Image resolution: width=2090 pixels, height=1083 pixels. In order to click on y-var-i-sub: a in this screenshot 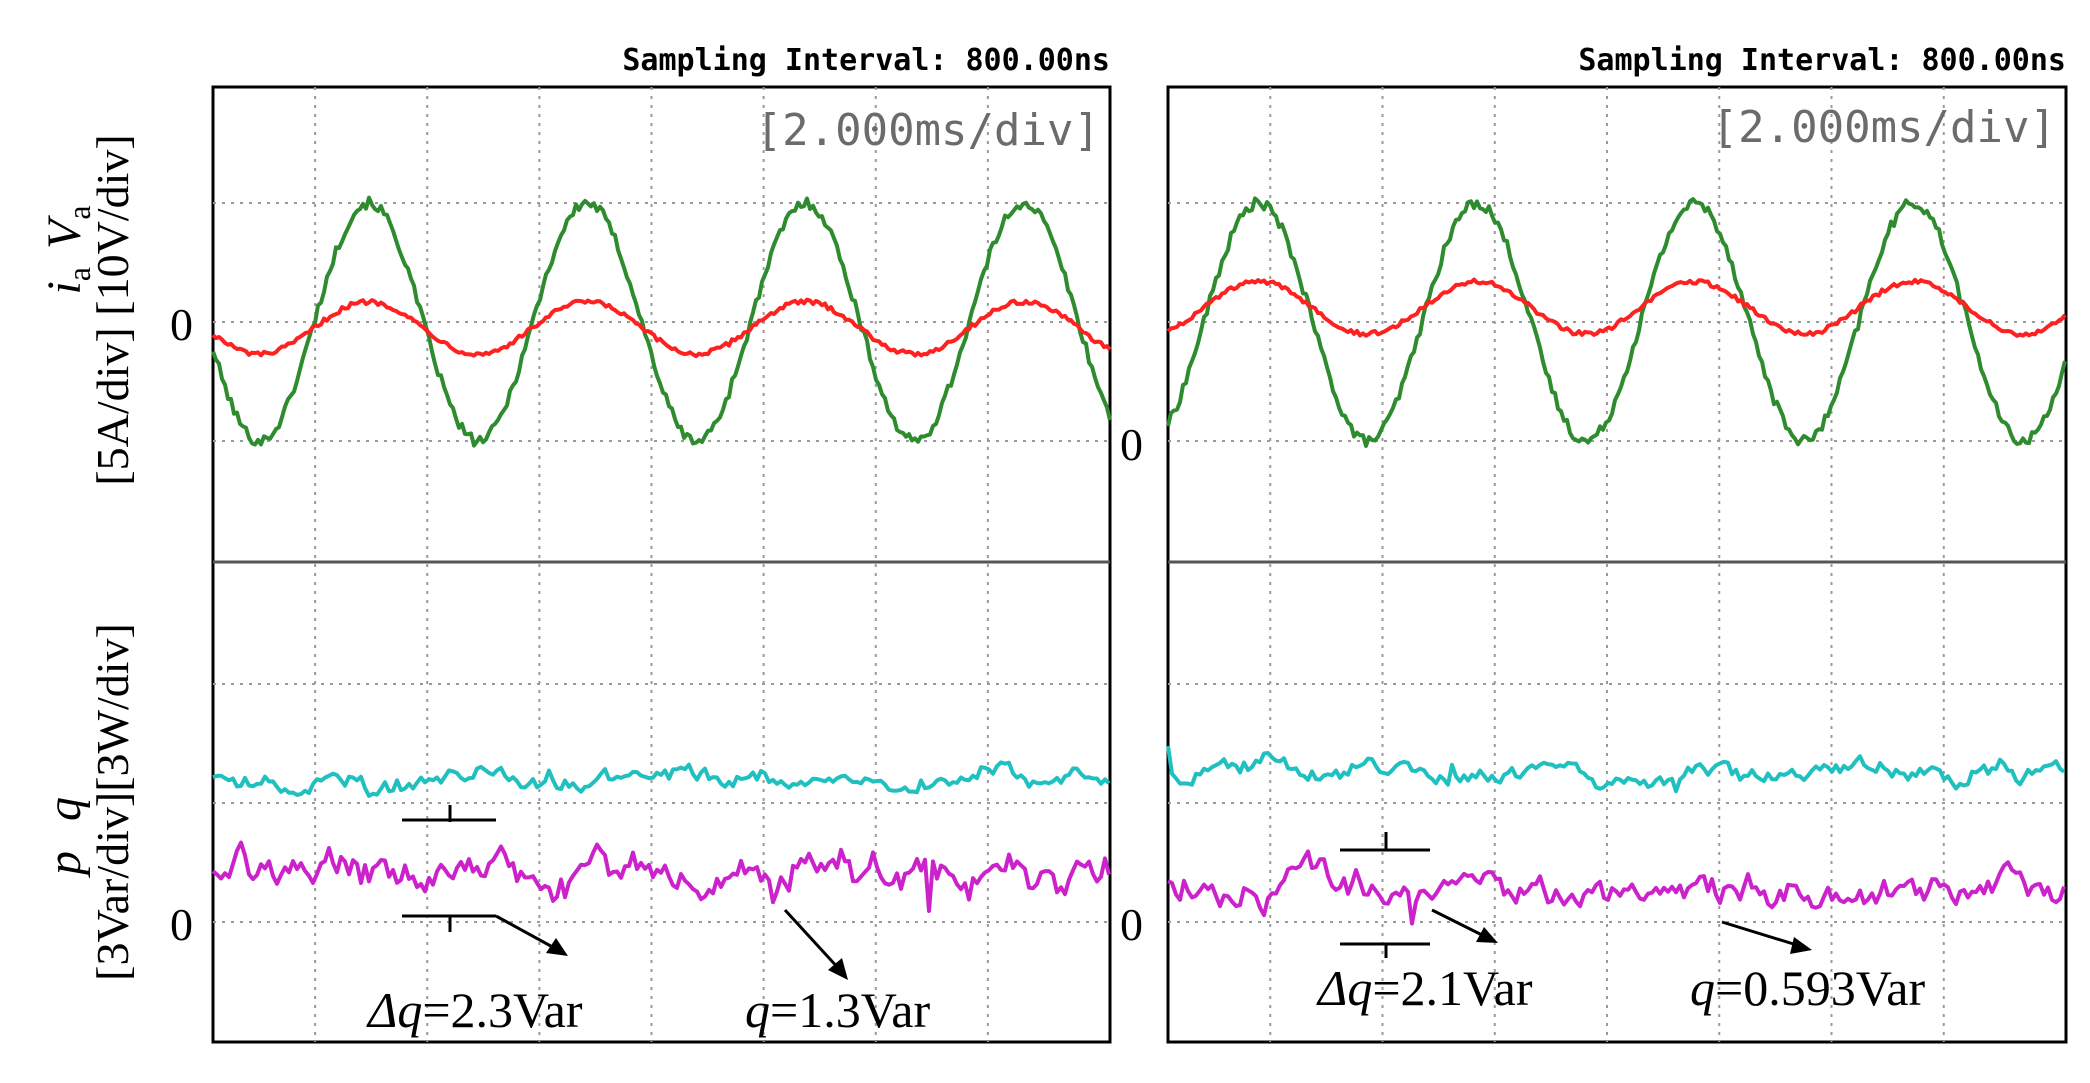, I will do `click(79, 274)`.